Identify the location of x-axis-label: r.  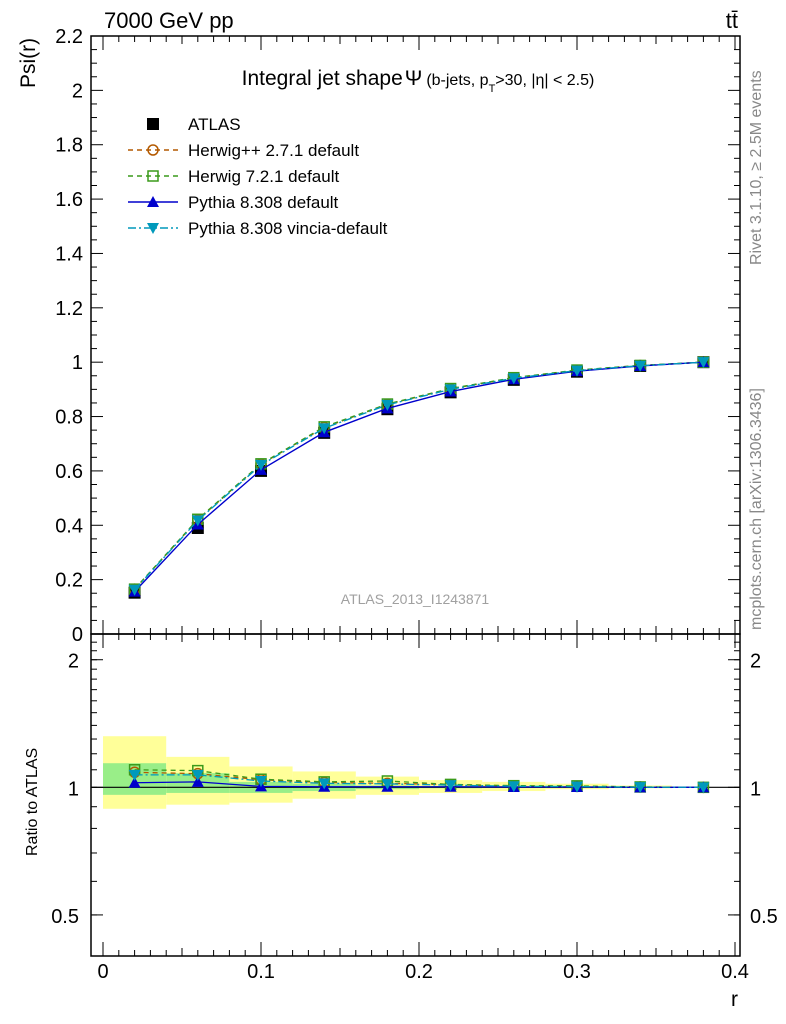
(734, 999).